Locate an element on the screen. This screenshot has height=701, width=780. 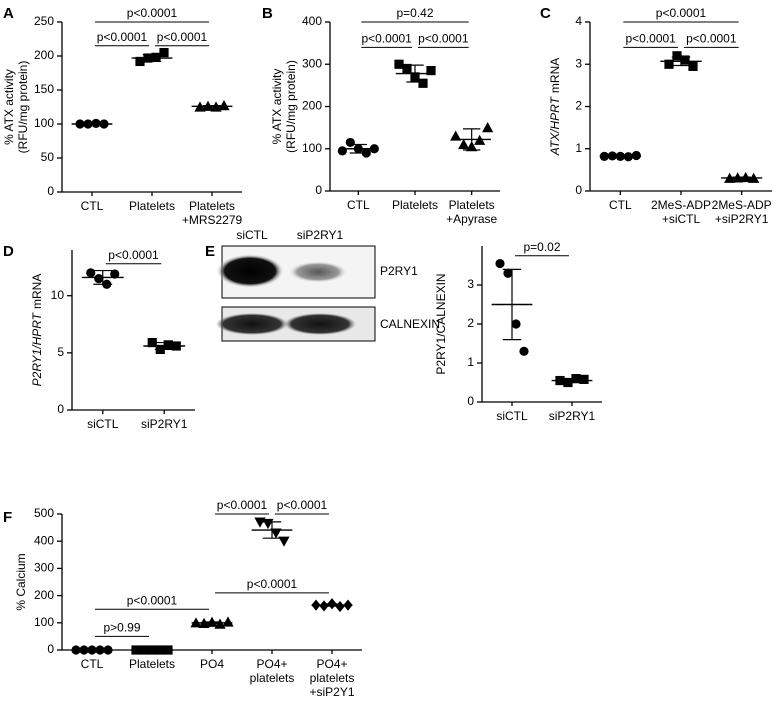
p-value-label: p>0.99 is located at coordinates (121, 628).